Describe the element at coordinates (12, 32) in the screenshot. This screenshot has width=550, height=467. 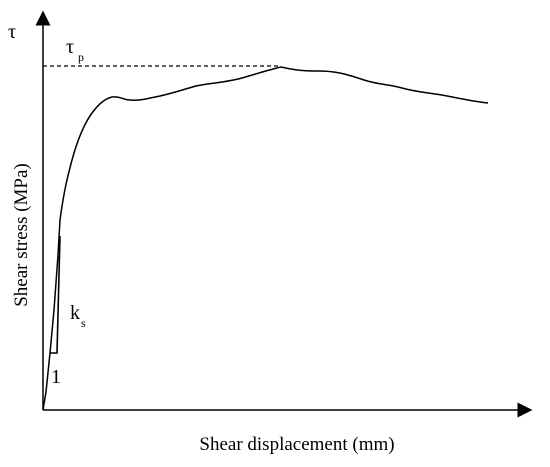
I see `y-axis-symbol: τ` at that location.